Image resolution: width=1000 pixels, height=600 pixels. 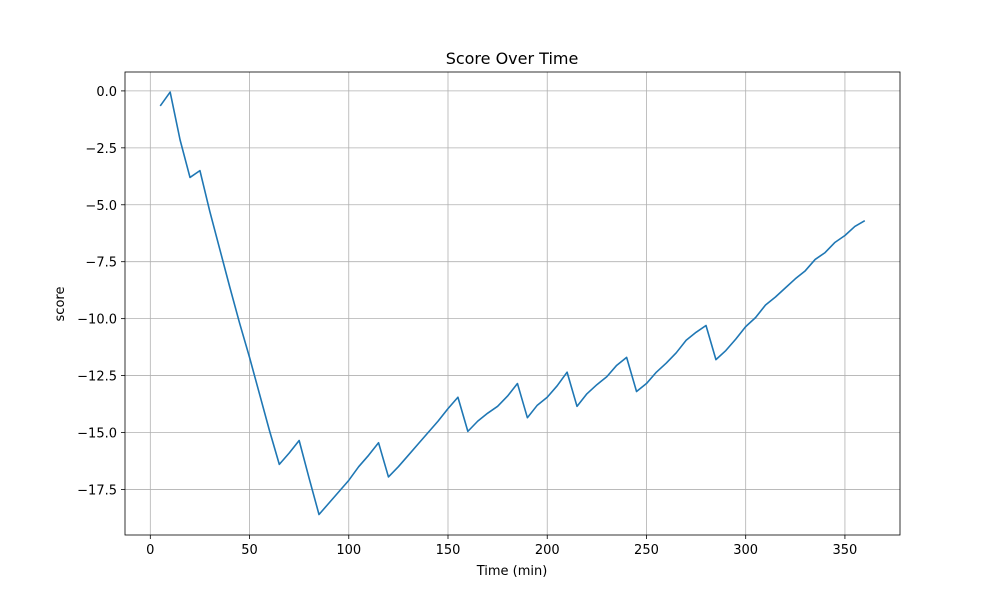 What do you see at coordinates (97, 434) in the screenshot?
I see `y-tick-label: −15.0` at bounding box center [97, 434].